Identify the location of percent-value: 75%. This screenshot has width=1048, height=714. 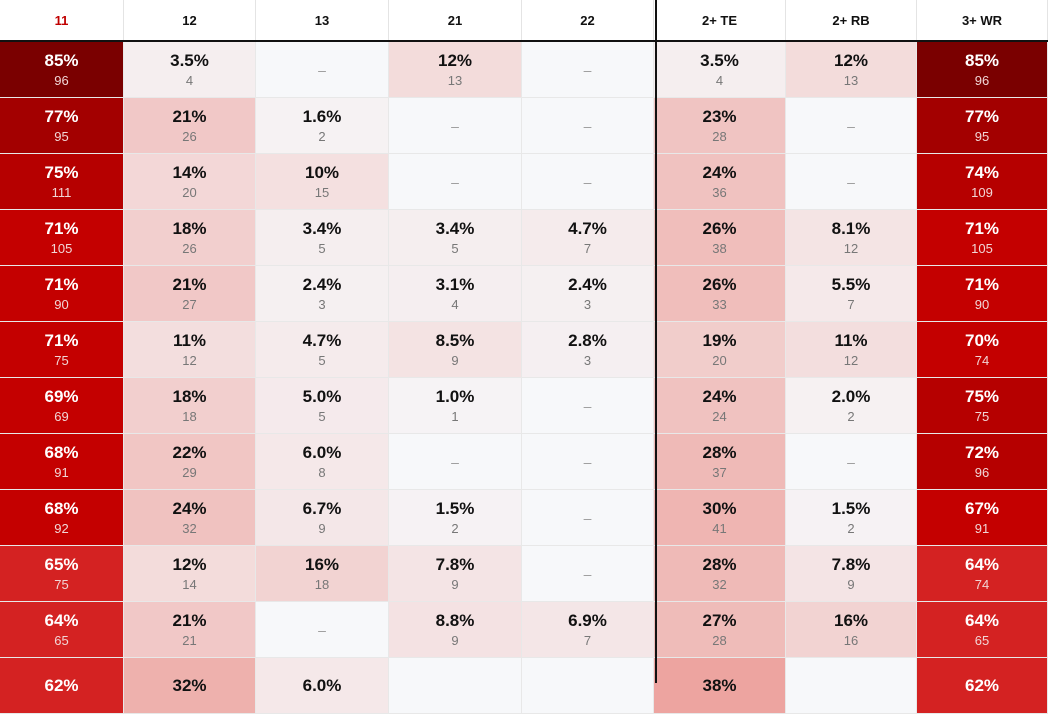
(61, 172).